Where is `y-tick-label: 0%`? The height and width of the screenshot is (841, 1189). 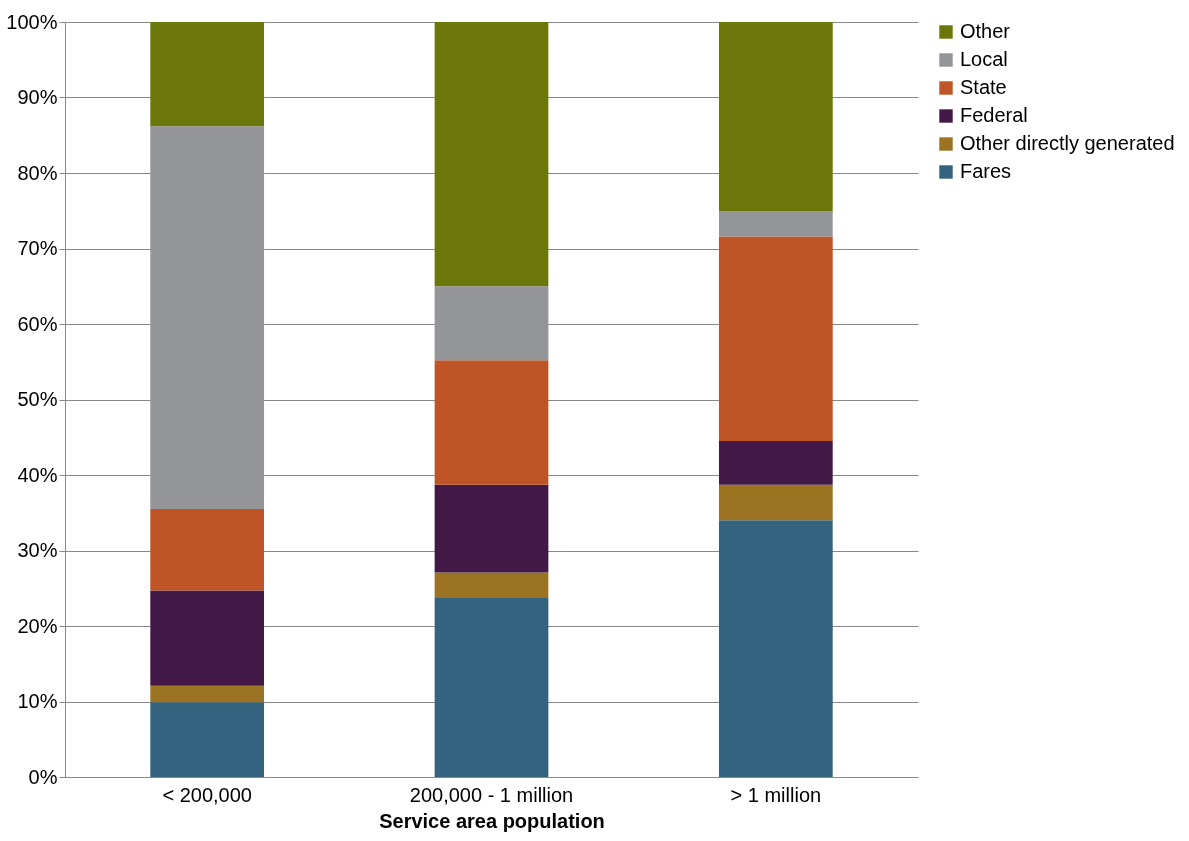
y-tick-label: 0% is located at coordinates (43, 776).